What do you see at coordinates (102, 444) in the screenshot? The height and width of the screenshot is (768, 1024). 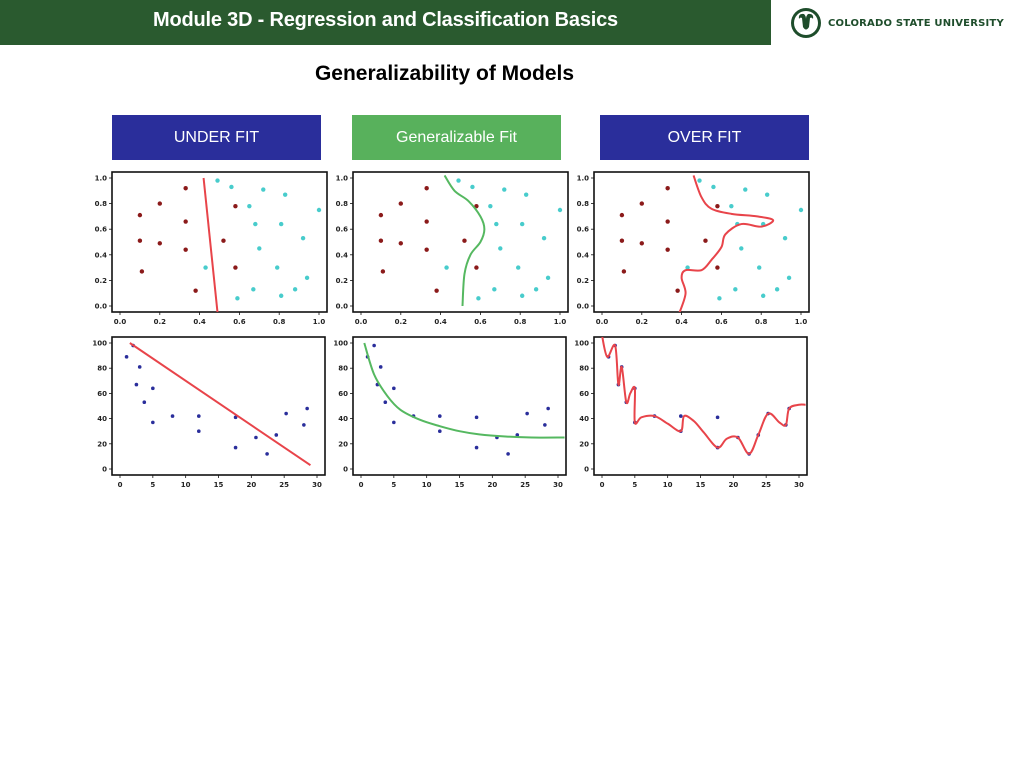 I see `y-tick-label: 20` at bounding box center [102, 444].